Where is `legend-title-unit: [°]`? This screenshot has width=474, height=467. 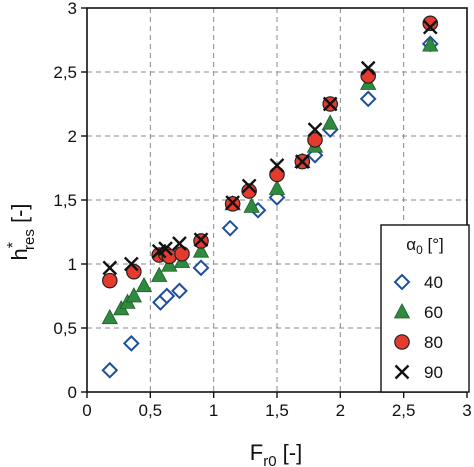
legend-title-unit: [°] is located at coordinates (433, 244).